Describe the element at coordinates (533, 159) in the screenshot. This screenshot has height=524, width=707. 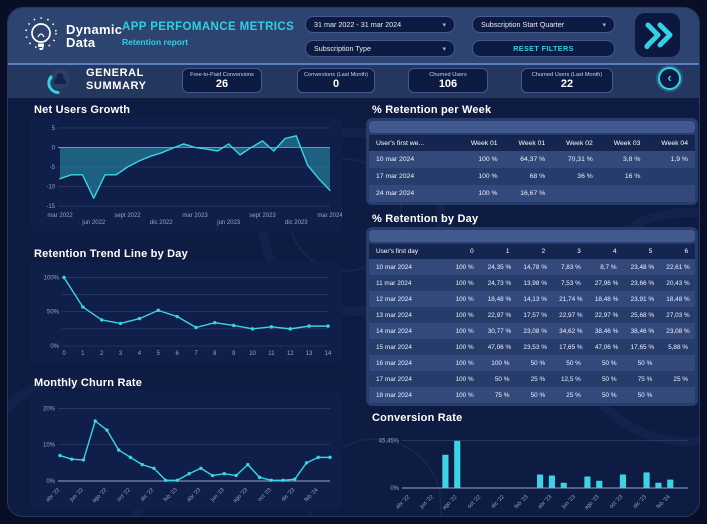
I see `table-cell-value: 64,37 %` at that location.